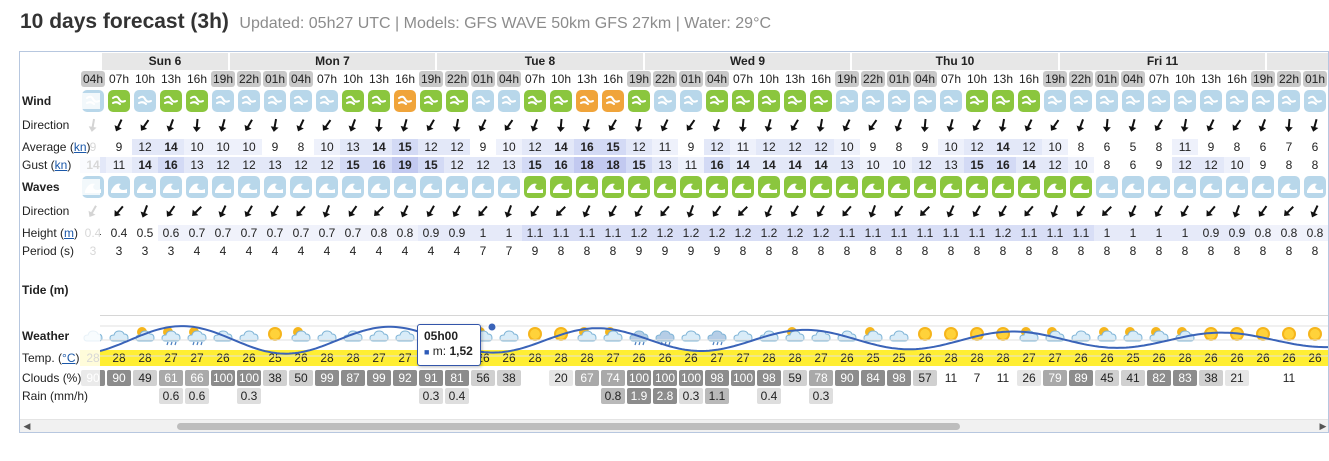 The width and height of the screenshot is (1329, 461). I want to click on wind-average-value: 9, so click(925, 147).